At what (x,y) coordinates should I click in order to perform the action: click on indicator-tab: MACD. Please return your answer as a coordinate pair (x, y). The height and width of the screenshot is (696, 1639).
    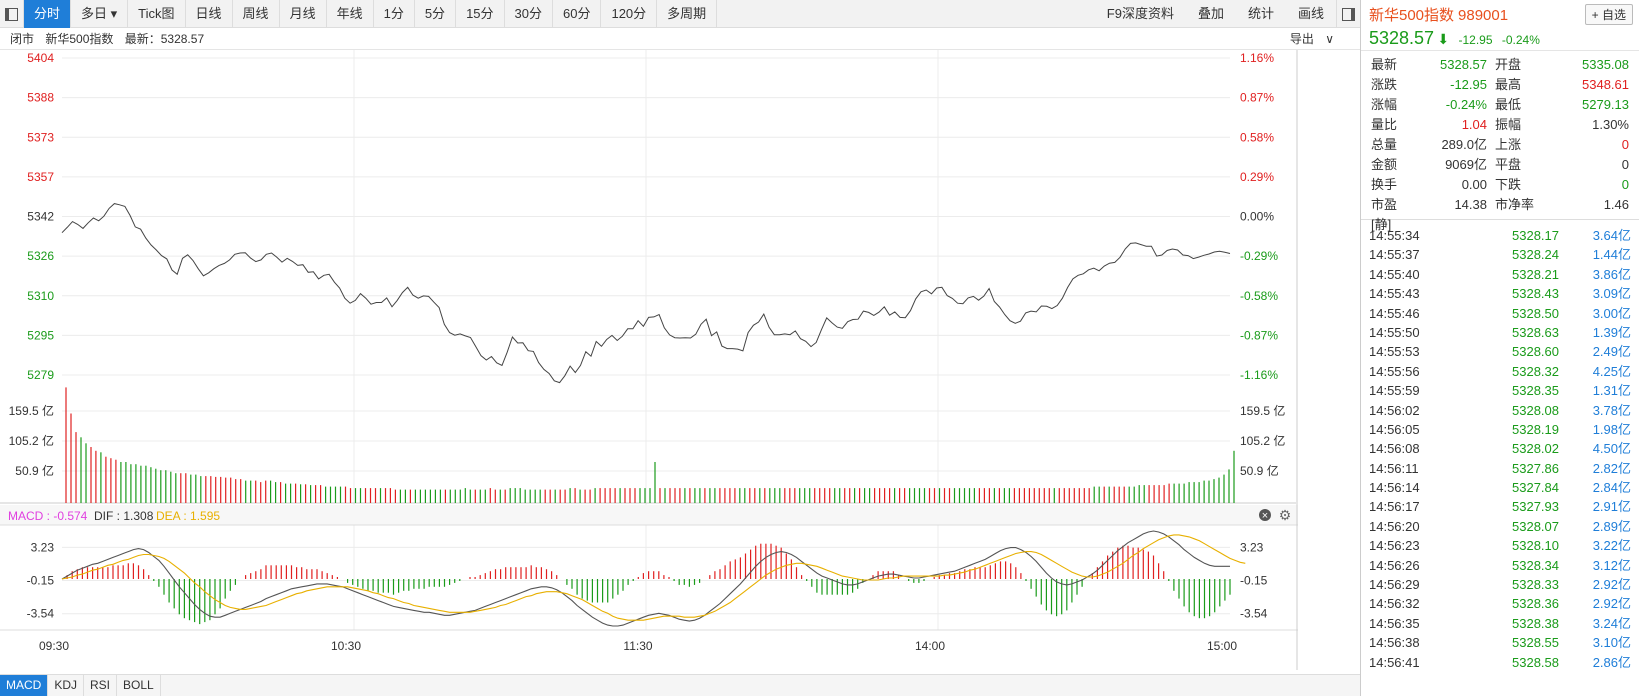
    Looking at the image, I should click on (24, 685).